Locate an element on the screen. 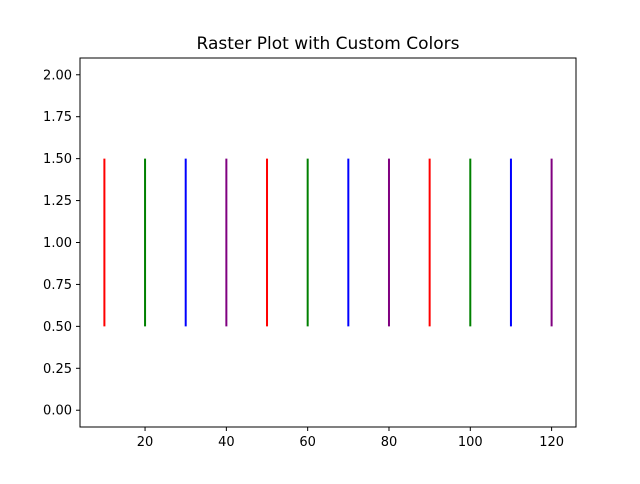  y-tick-label: 0.25 is located at coordinates (57, 369).